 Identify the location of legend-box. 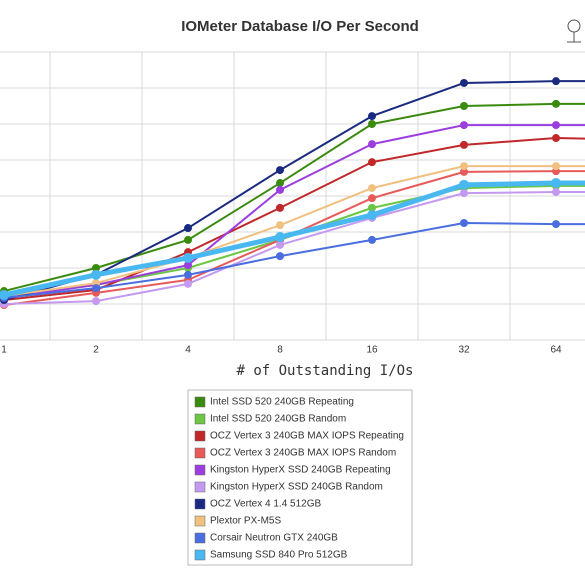
(300, 477).